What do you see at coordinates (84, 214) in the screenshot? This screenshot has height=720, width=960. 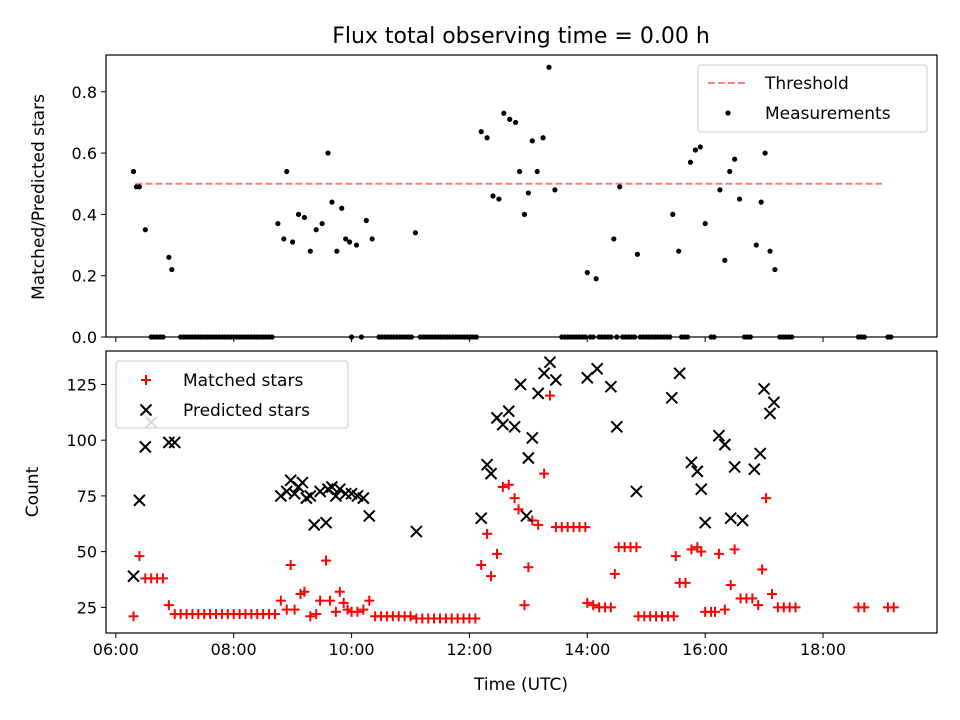 I see `y-tick-label: 0.4` at bounding box center [84, 214].